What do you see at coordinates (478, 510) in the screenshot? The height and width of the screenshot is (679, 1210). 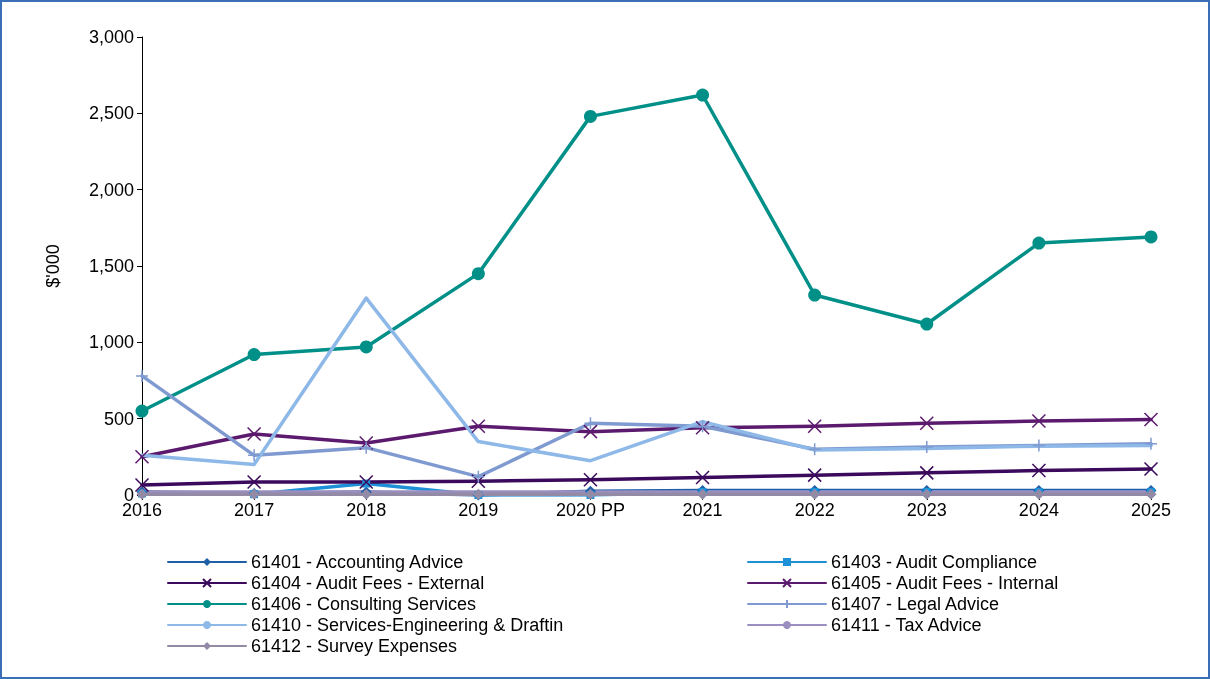 I see `x-tick-label: 2019` at bounding box center [478, 510].